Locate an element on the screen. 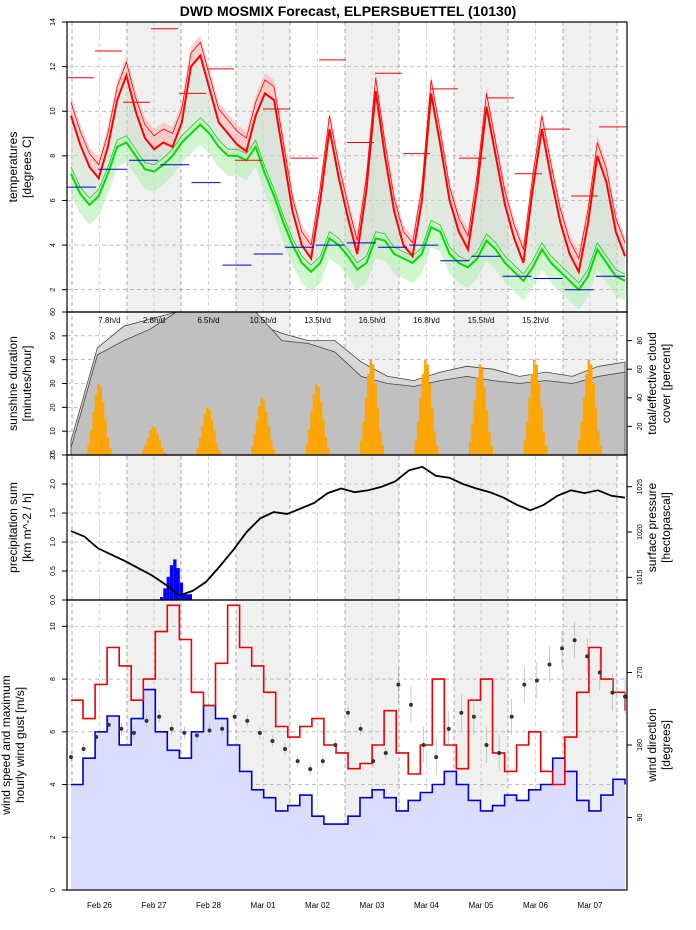  x-tick-label: Feb 26 is located at coordinates (99, 905).